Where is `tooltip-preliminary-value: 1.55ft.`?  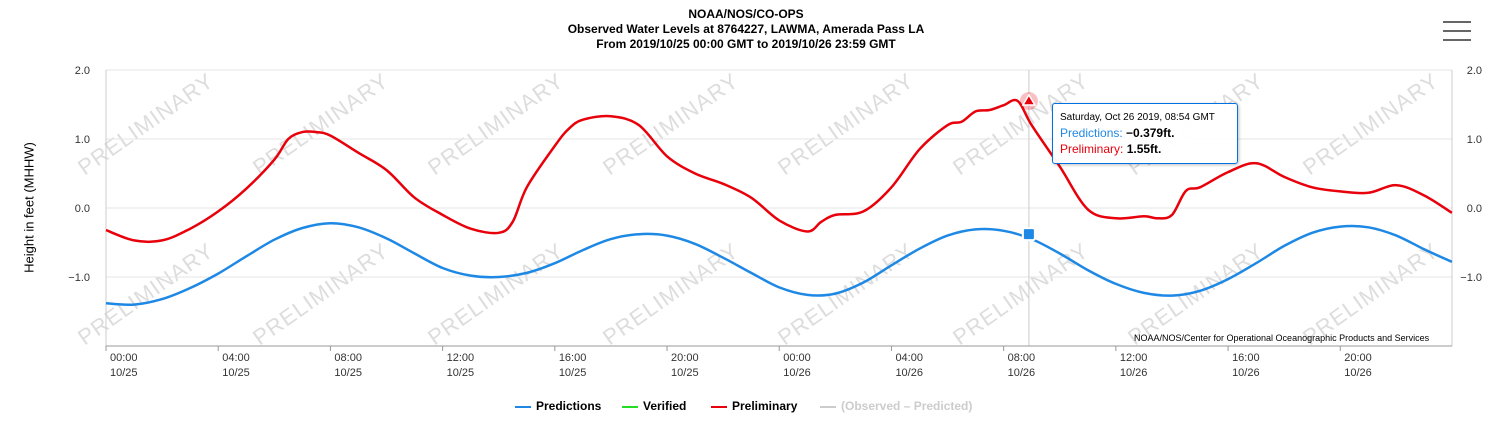 tooltip-preliminary-value: 1.55ft. is located at coordinates (1144, 149).